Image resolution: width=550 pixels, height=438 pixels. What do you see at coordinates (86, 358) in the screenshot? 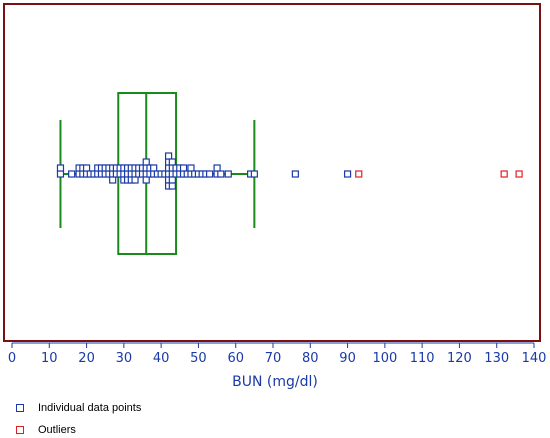
I see `x-tick-label: 20` at bounding box center [86, 358].